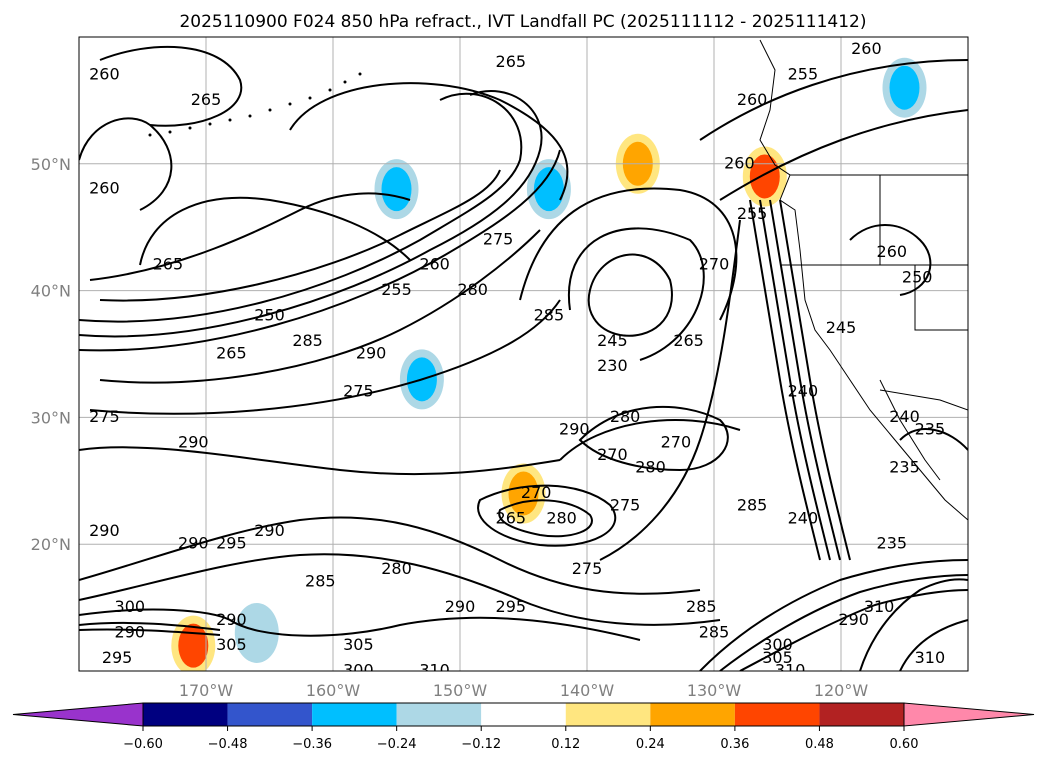  I want to click on colorbar-tick-label: −0.36, so click(312, 744).